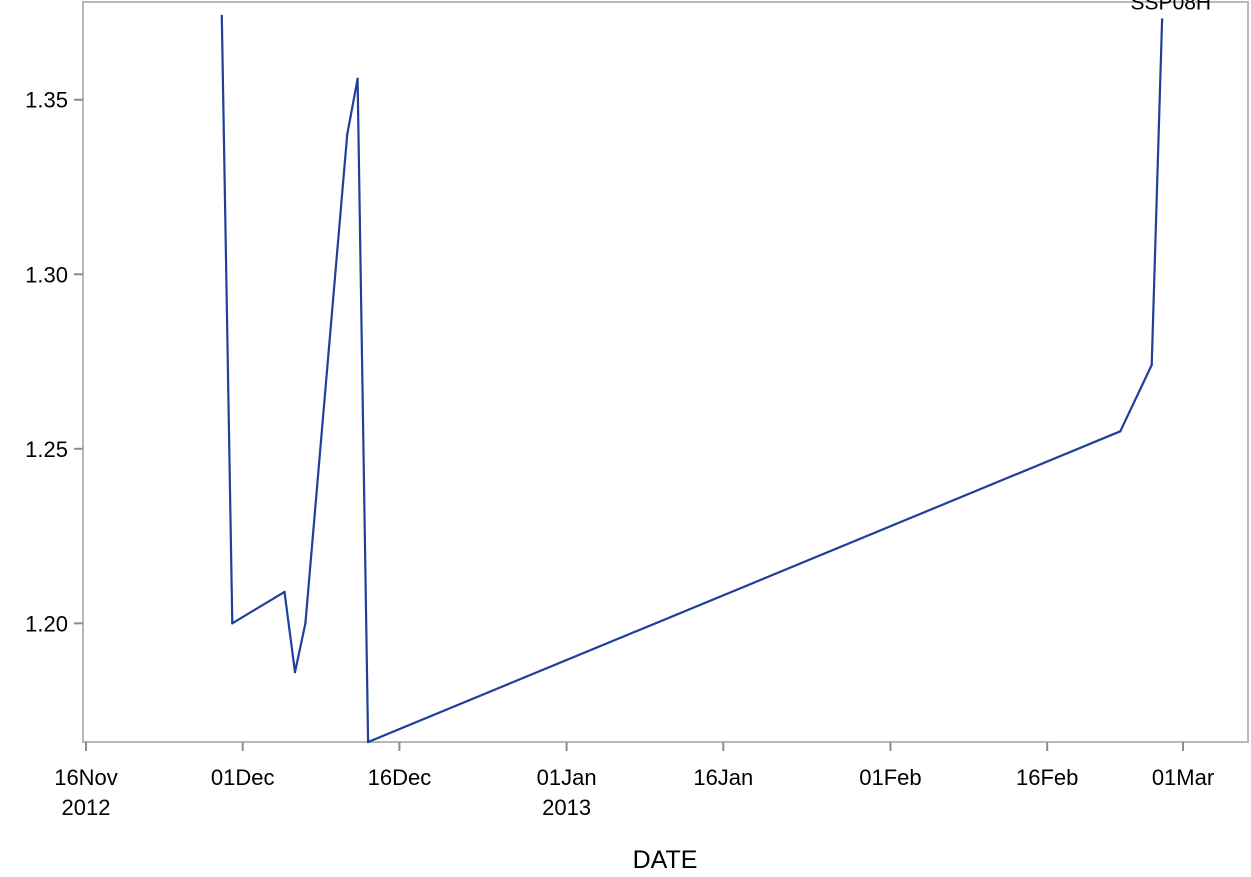  I want to click on y-tick-label: 1.35, so click(46, 100).